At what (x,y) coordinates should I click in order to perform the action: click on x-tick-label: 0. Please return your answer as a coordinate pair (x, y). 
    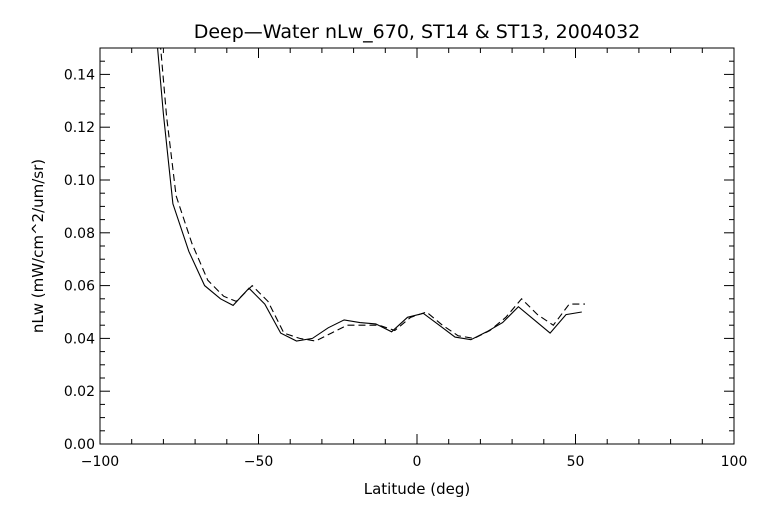
    Looking at the image, I should click on (417, 462).